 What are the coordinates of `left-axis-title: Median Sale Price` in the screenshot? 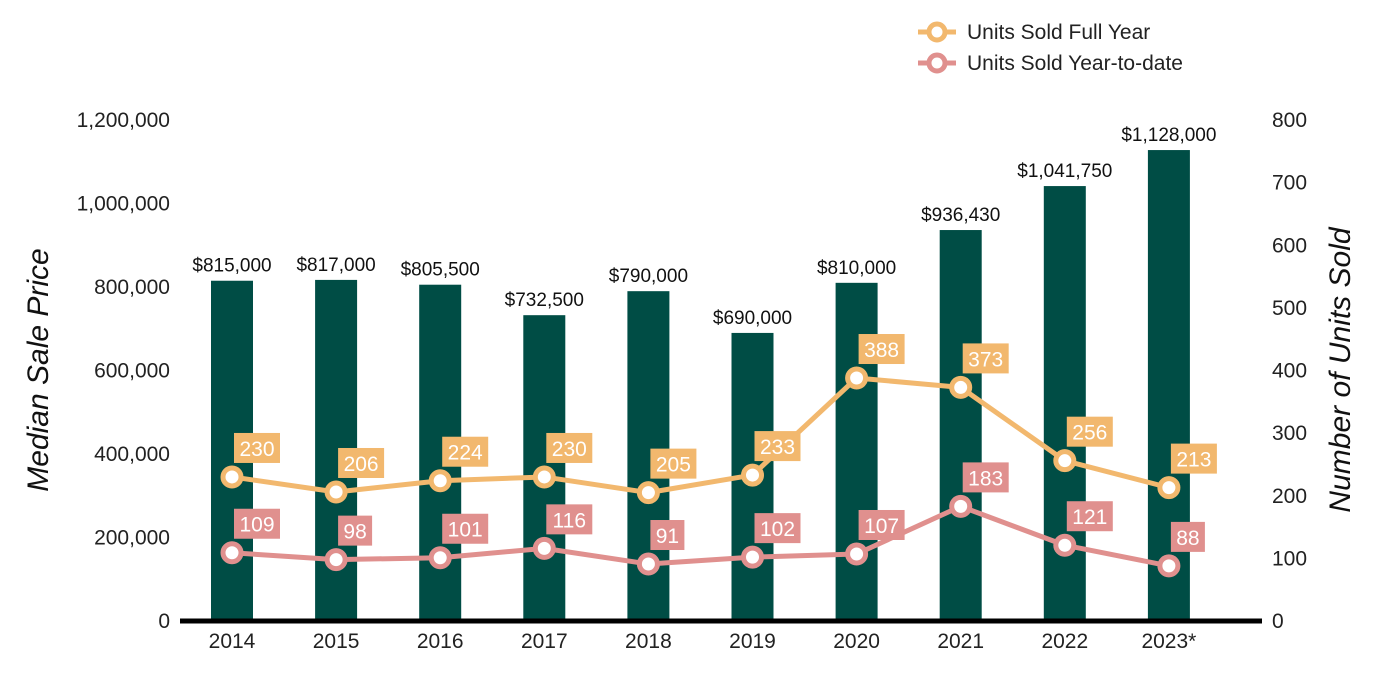 It's located at (38, 369).